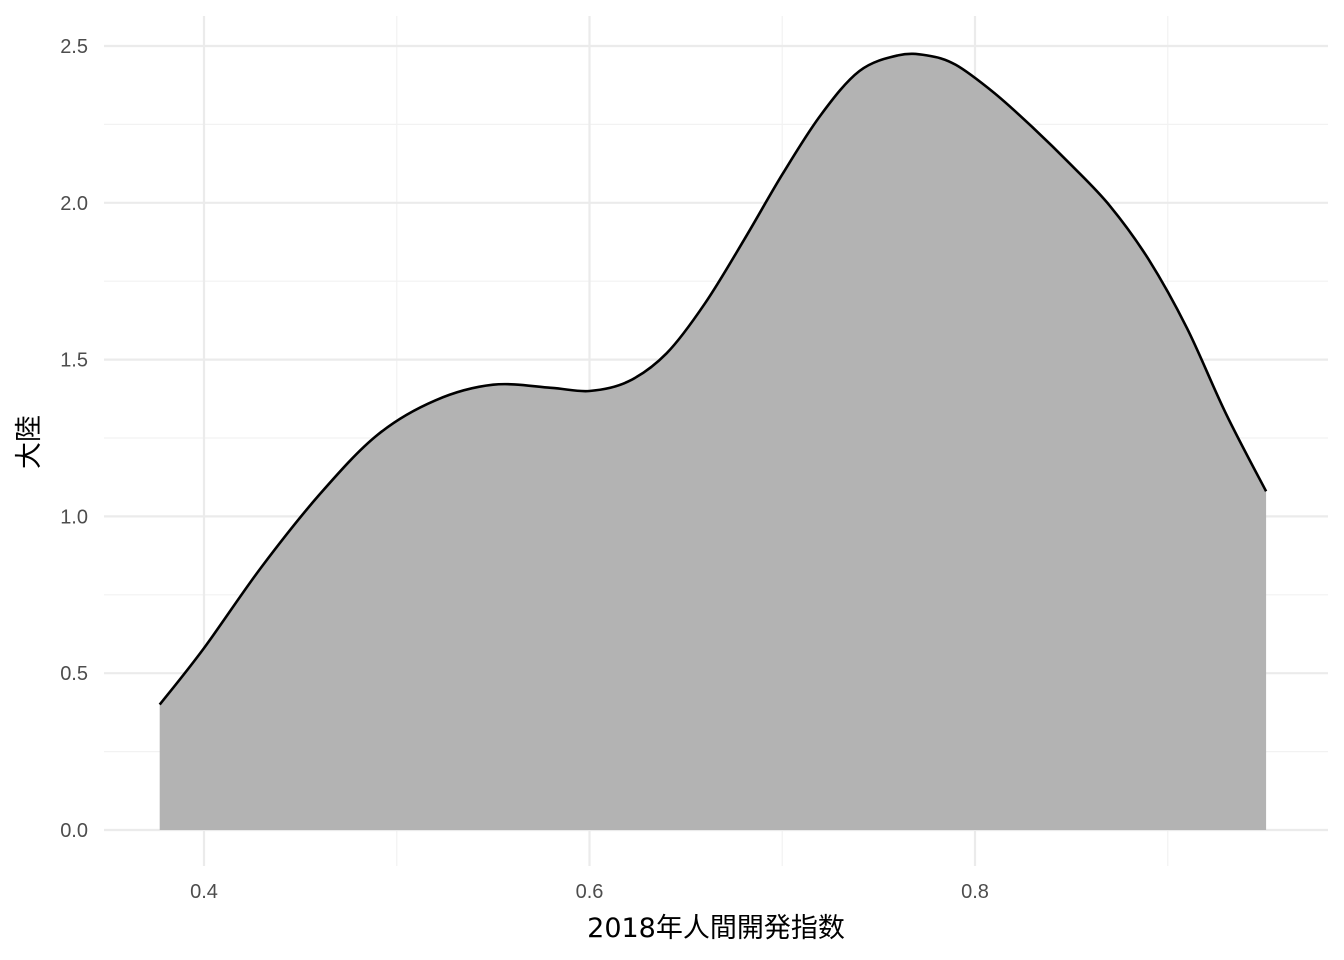 This screenshot has height=960, width=1344. I want to click on y-tick-label: 0.5, so click(74, 674).